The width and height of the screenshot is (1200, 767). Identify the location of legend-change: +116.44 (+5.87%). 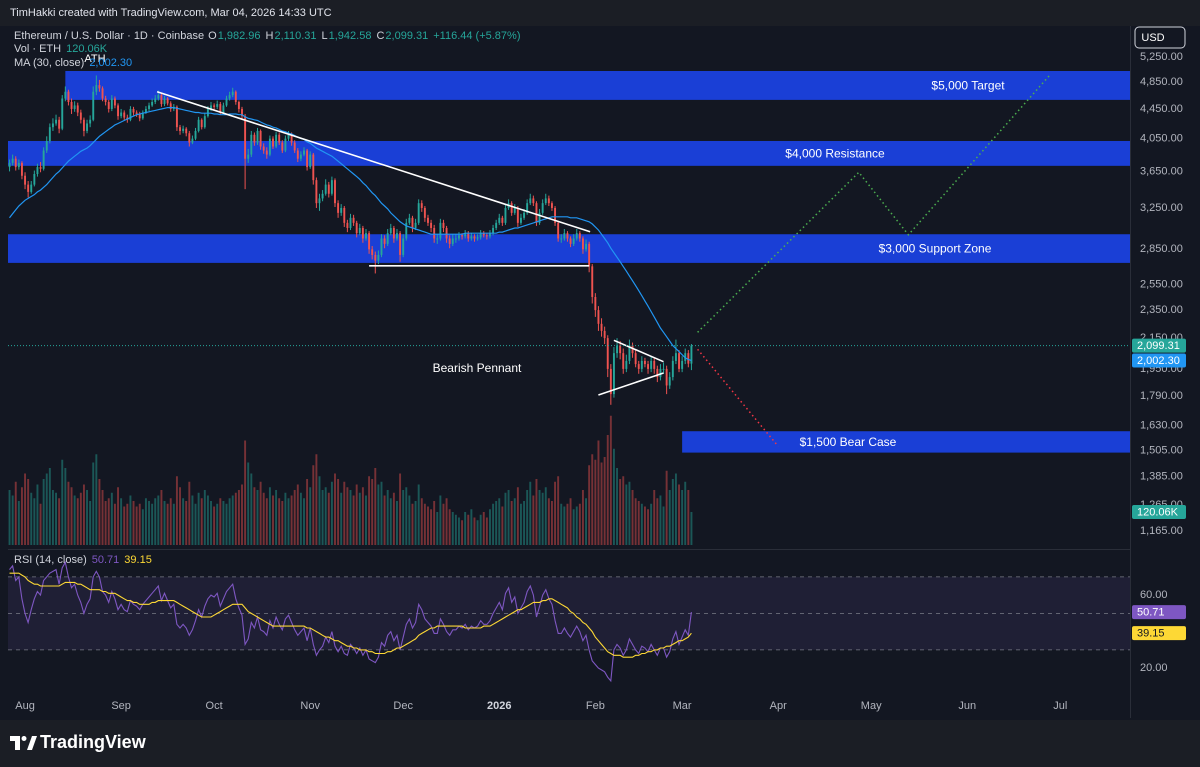
(476, 36).